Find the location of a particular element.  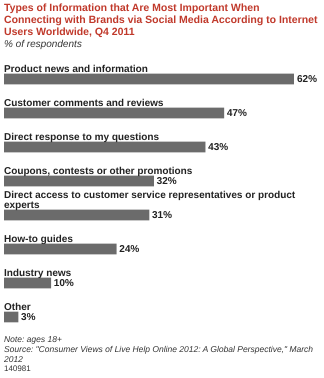

y-tick-label: Coupons, contests or other promotions is located at coordinates (98, 171).